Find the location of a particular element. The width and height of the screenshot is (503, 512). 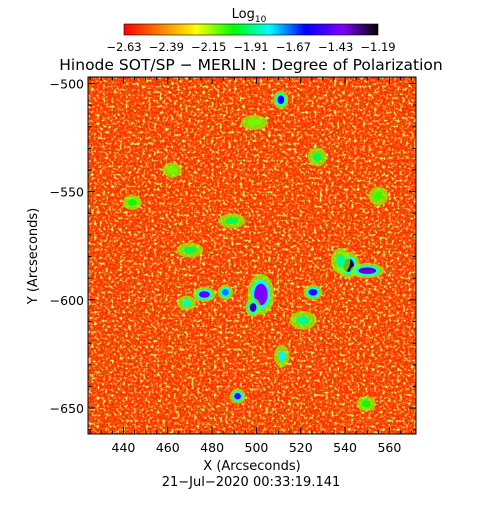

timestamp-footer: 21−Jul−2020 00:33:19.141 is located at coordinates (251, 482).